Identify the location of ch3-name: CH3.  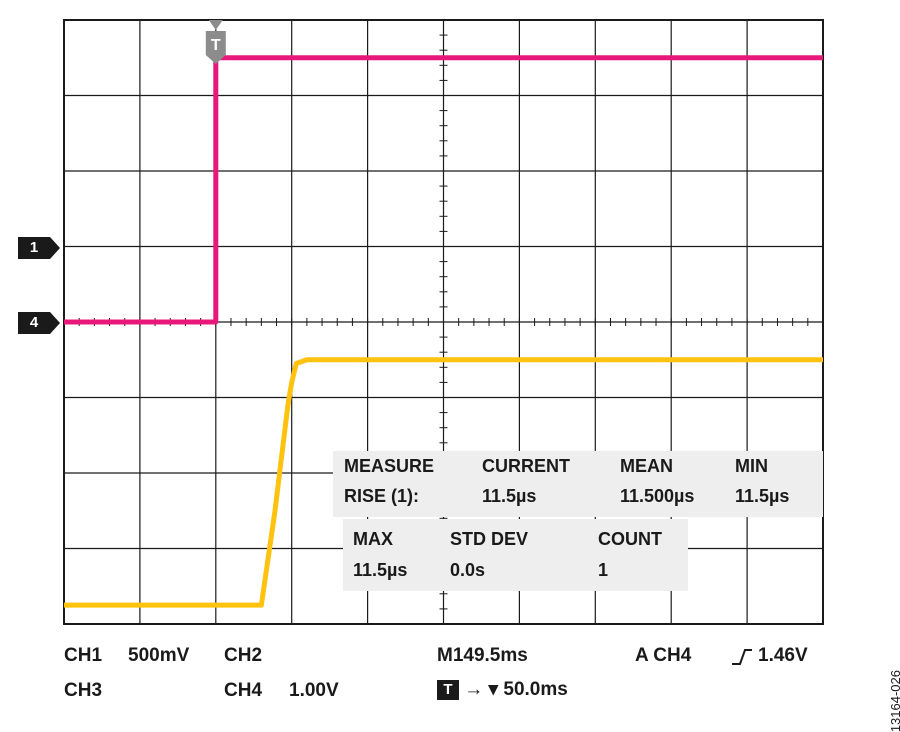
(83, 690).